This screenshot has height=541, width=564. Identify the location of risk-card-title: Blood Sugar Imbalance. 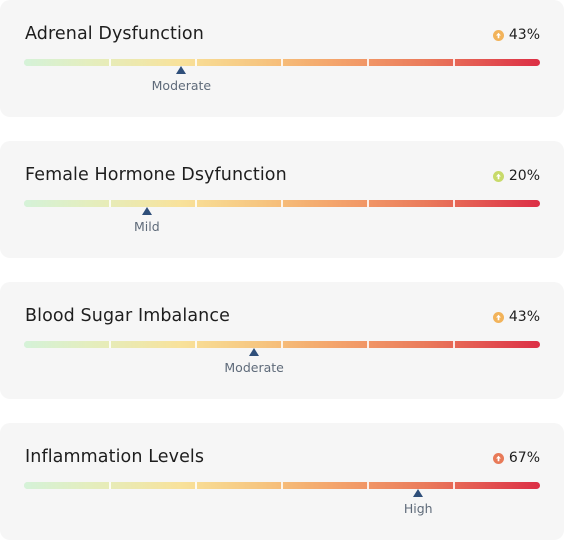
(127, 316).